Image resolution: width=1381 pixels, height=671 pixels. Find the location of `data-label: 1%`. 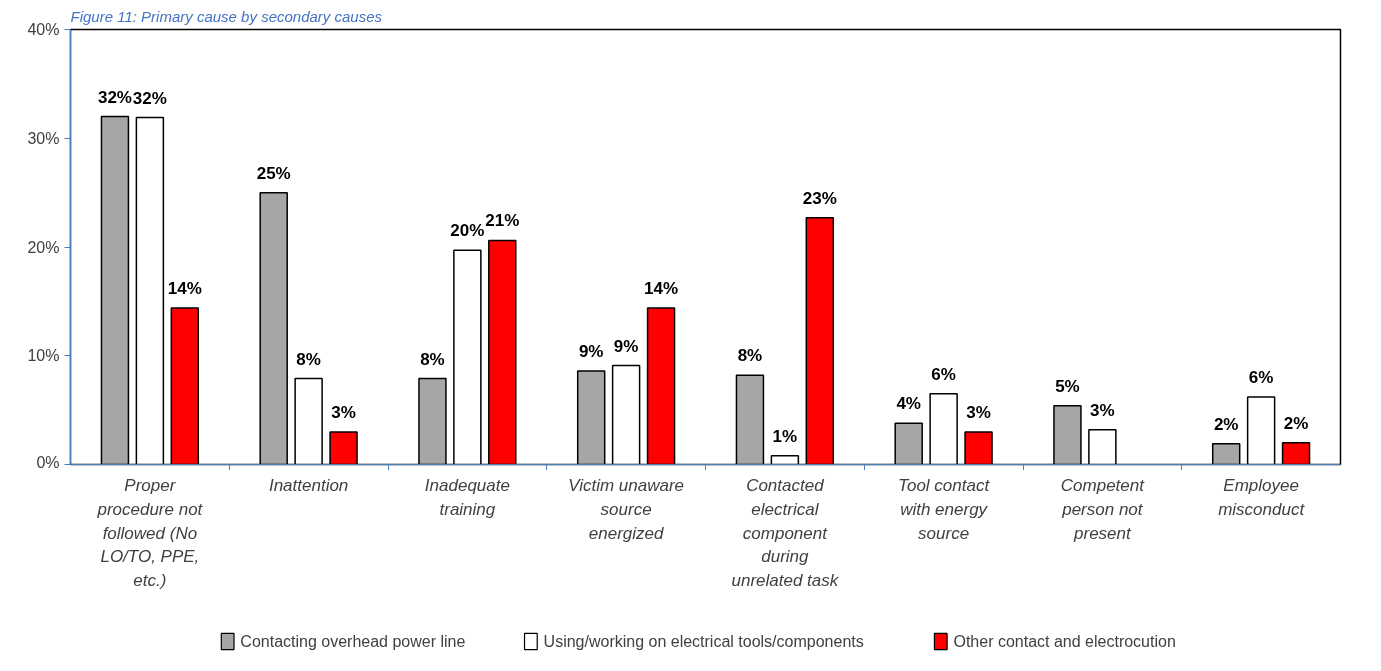

data-label: 1% is located at coordinates (785, 436).